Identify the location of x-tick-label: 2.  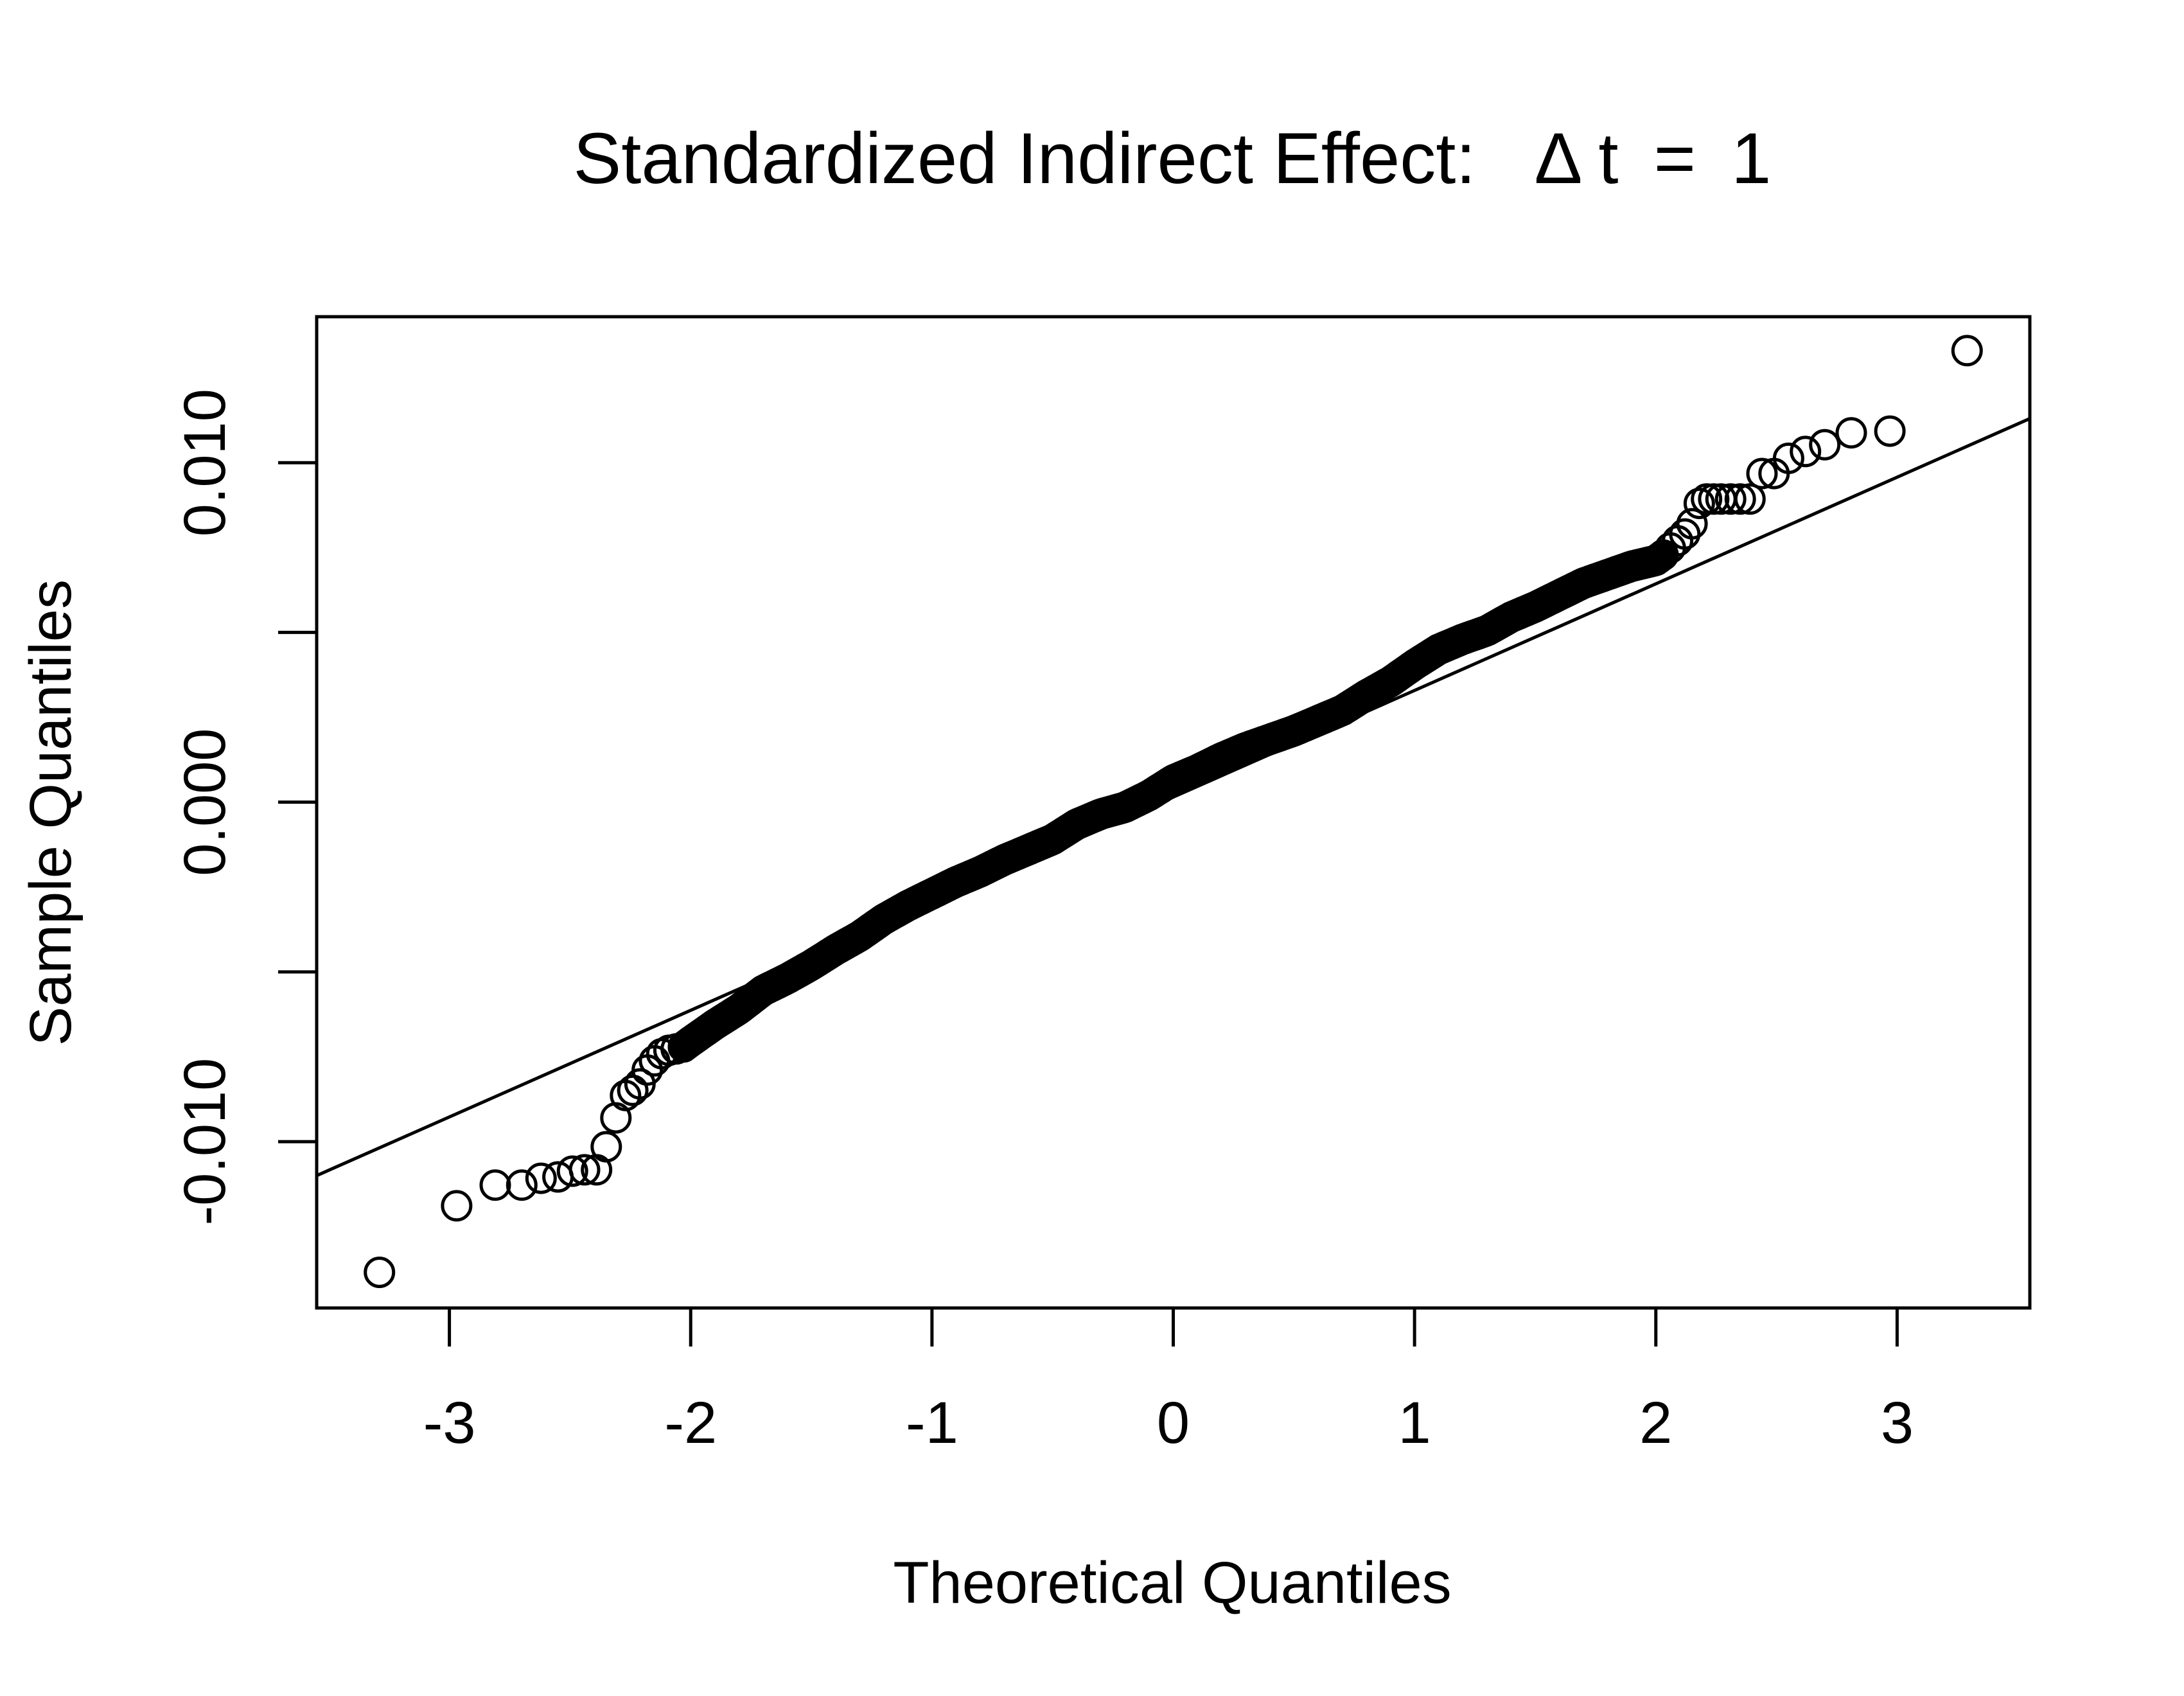
(1655, 1423).